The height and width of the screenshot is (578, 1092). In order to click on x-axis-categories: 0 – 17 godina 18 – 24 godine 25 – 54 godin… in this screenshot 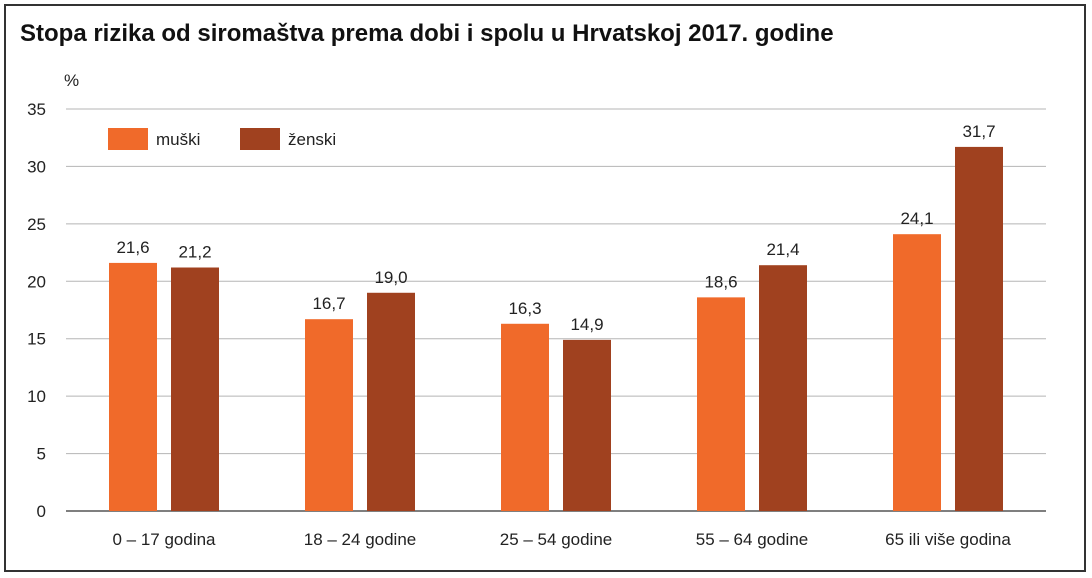, I will do `click(561, 539)`.